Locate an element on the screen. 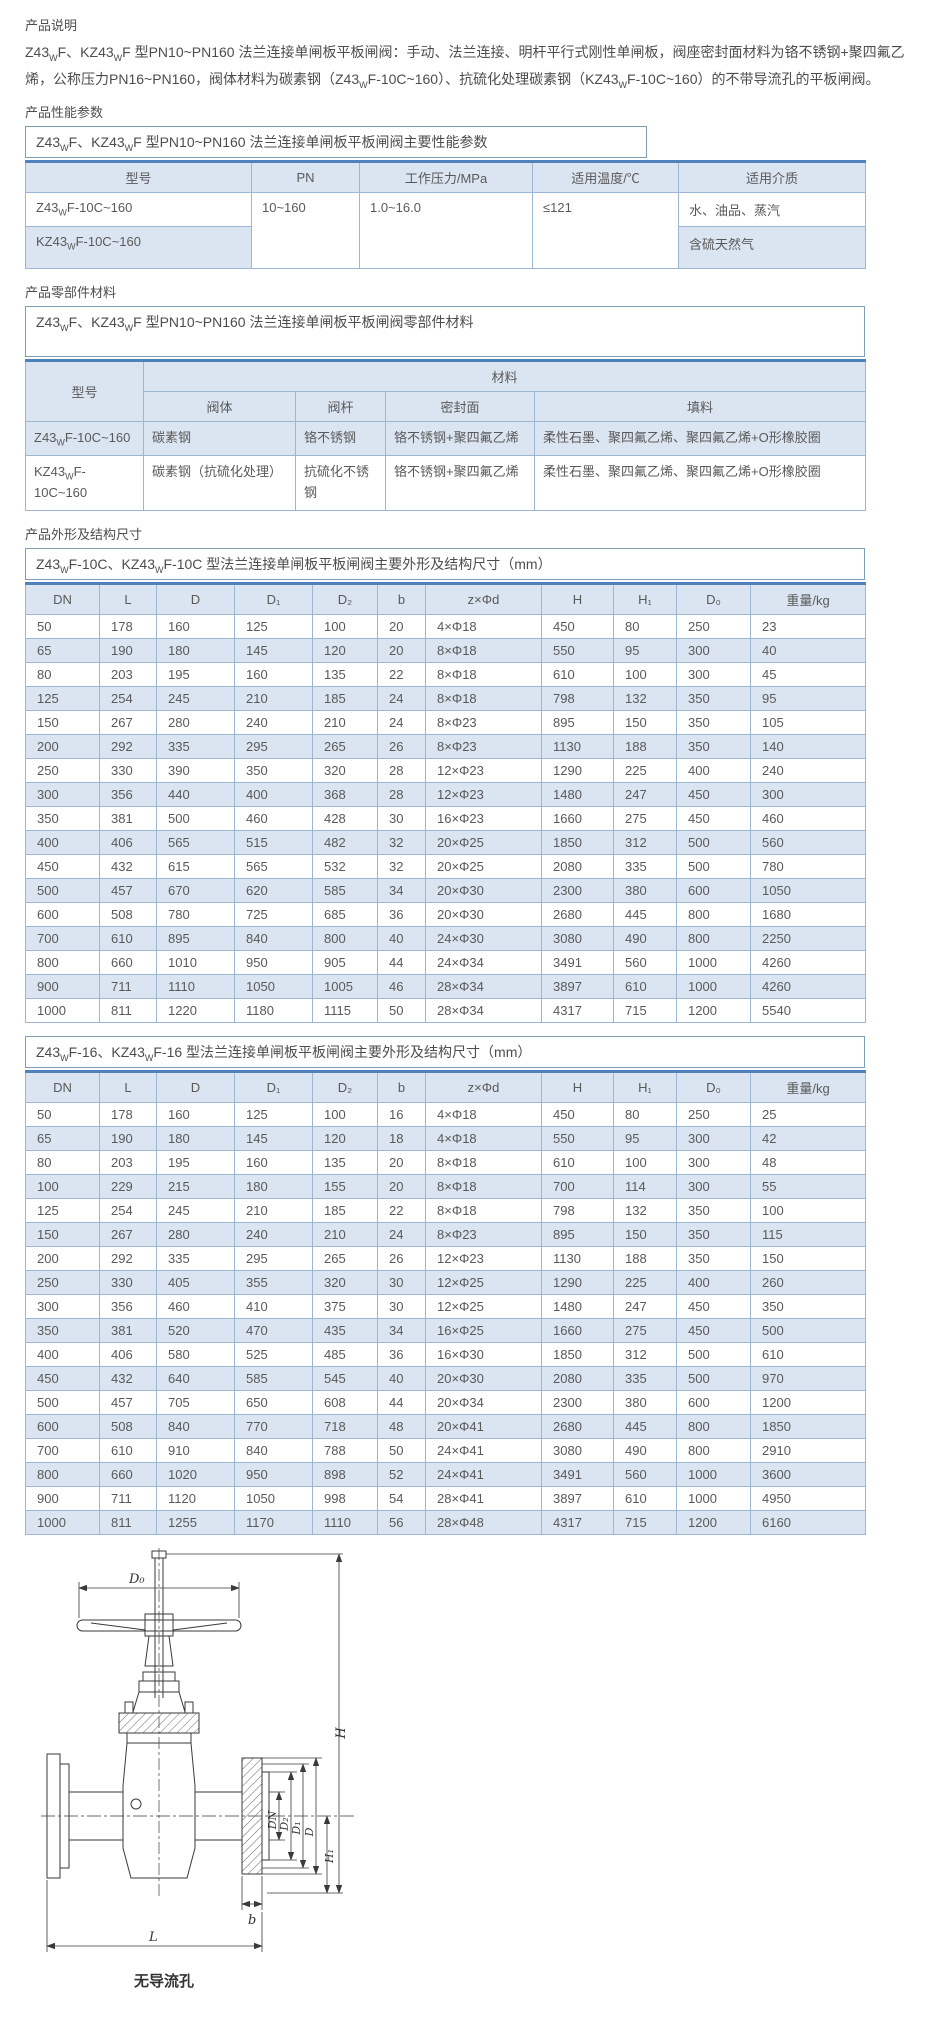 This screenshot has width=937, height=2038. table-cell: 120 is located at coordinates (345, 650).